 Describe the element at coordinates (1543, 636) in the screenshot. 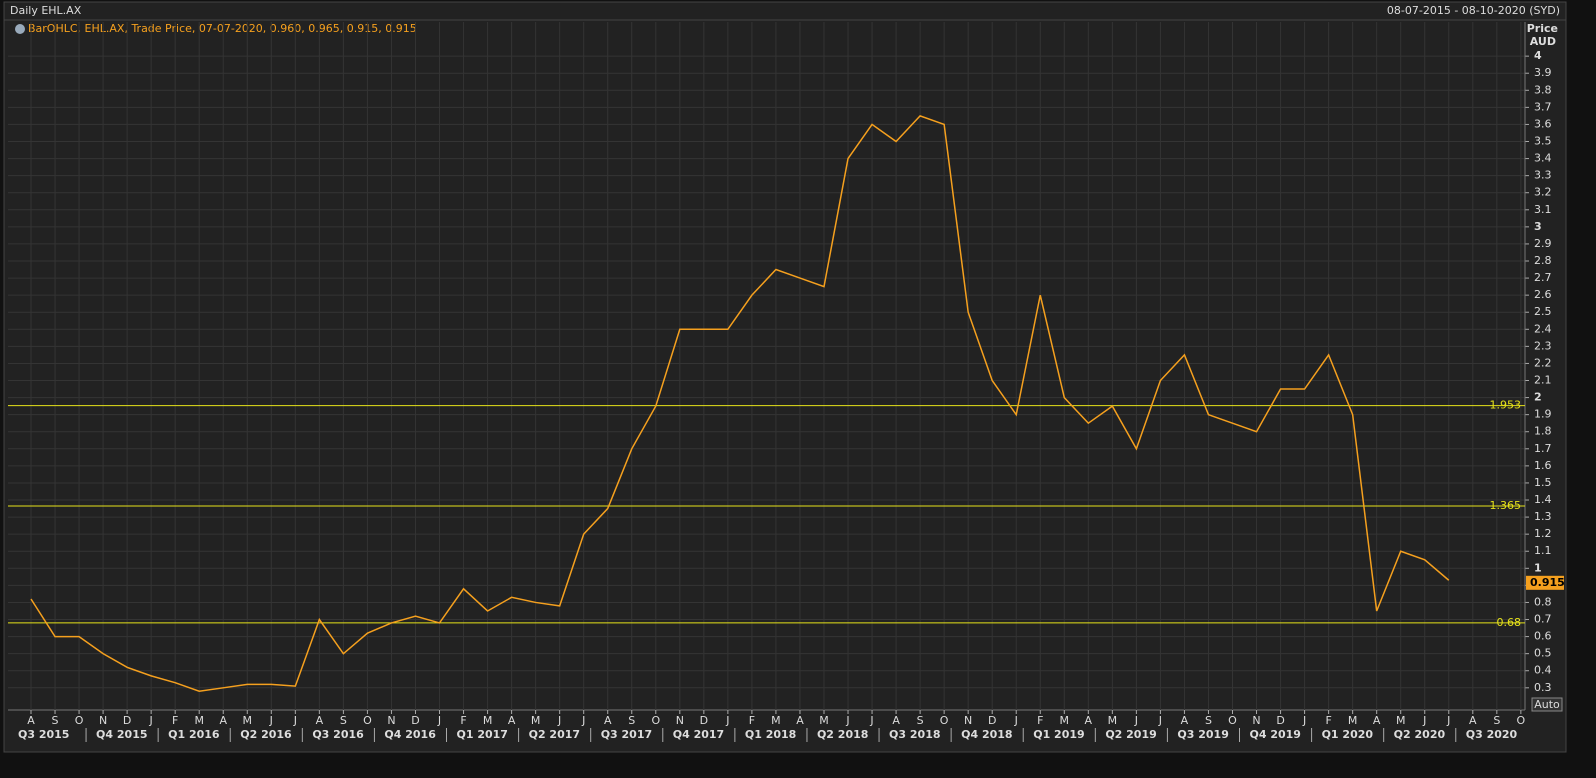

I see `y-tick-label: 0.6` at that location.